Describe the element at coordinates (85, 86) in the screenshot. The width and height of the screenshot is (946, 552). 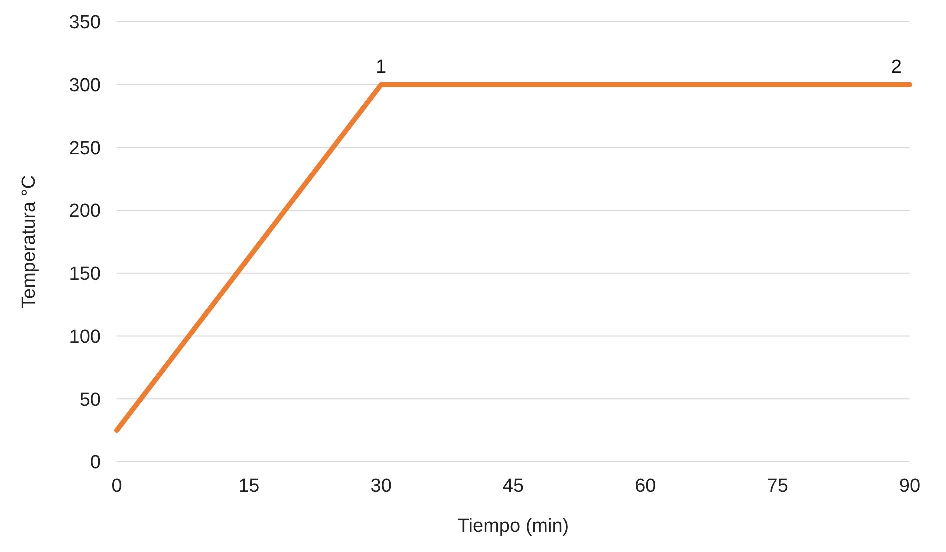
I see `y-tick-label: 300` at that location.